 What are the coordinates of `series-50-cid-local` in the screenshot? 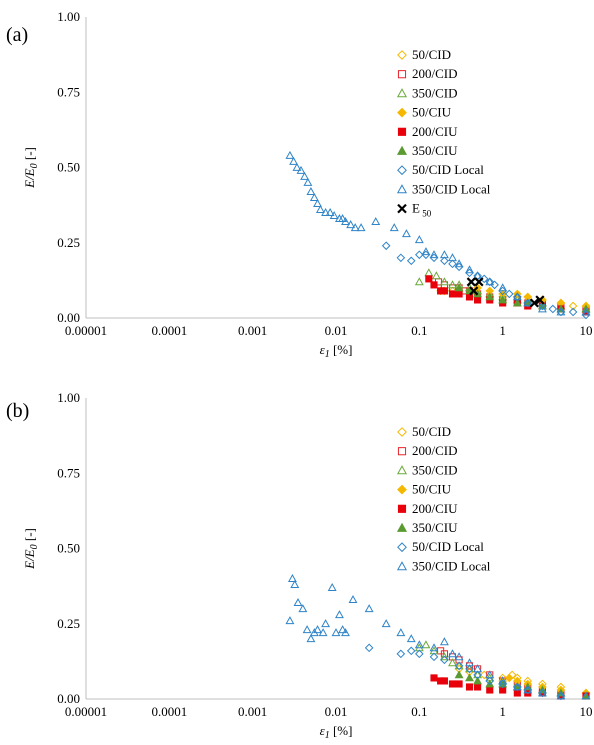 It's located at (486, 280).